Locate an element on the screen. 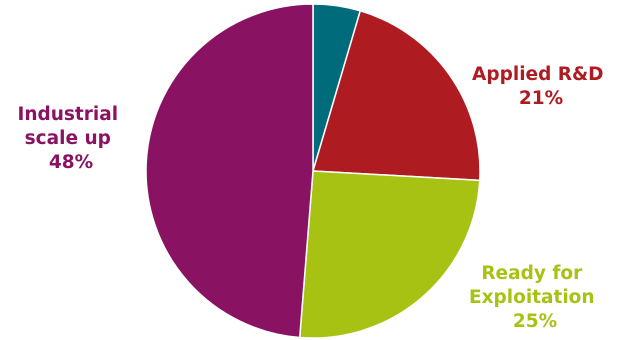  label-ready-for-exploitation: Ready for Exploitation 25% is located at coordinates (535, 297).